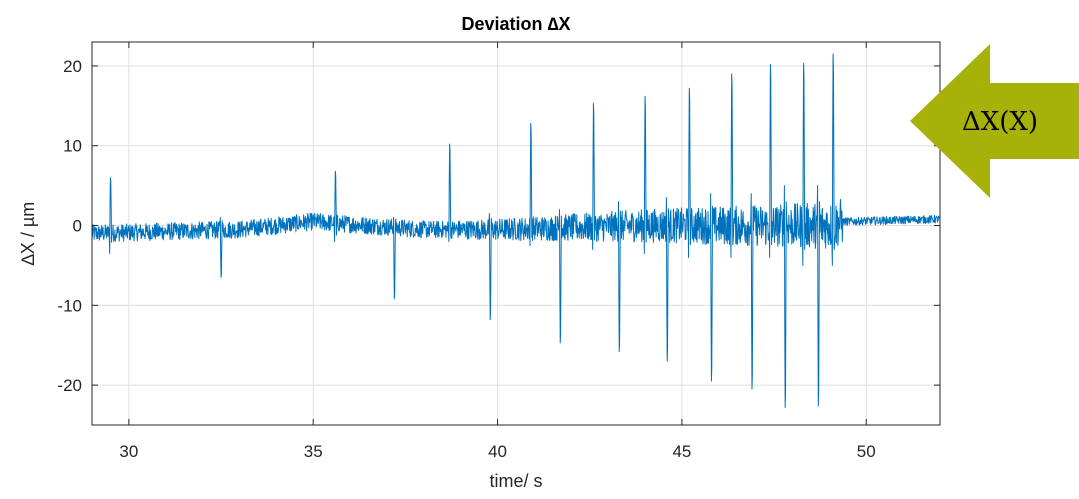 The width and height of the screenshot is (1079, 499). Describe the element at coordinates (28, 233) in the screenshot. I see `y-axis-label: ∆X / µm` at that location.